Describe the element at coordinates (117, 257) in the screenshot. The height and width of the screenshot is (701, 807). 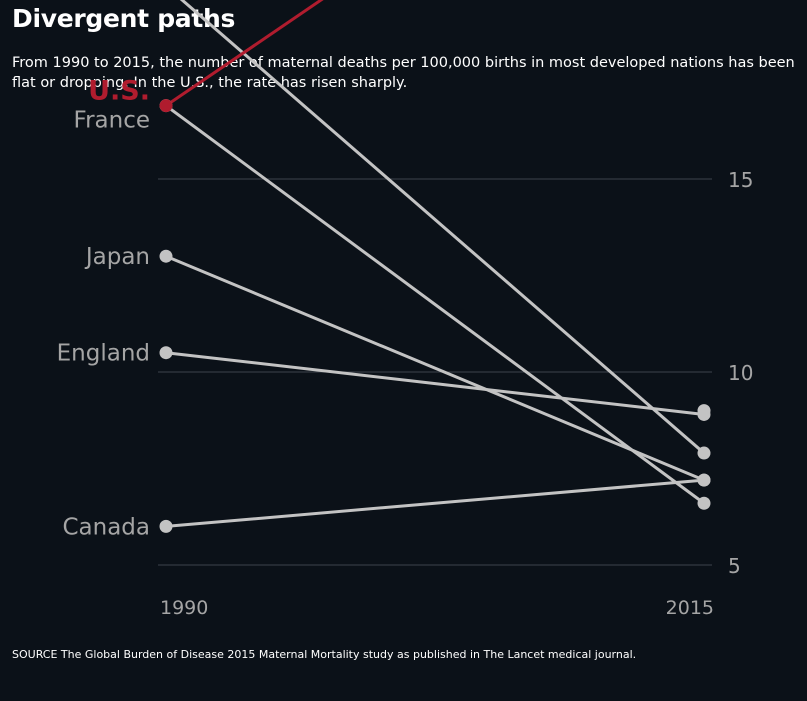
I see `series-label-japan: Japan` at that location.